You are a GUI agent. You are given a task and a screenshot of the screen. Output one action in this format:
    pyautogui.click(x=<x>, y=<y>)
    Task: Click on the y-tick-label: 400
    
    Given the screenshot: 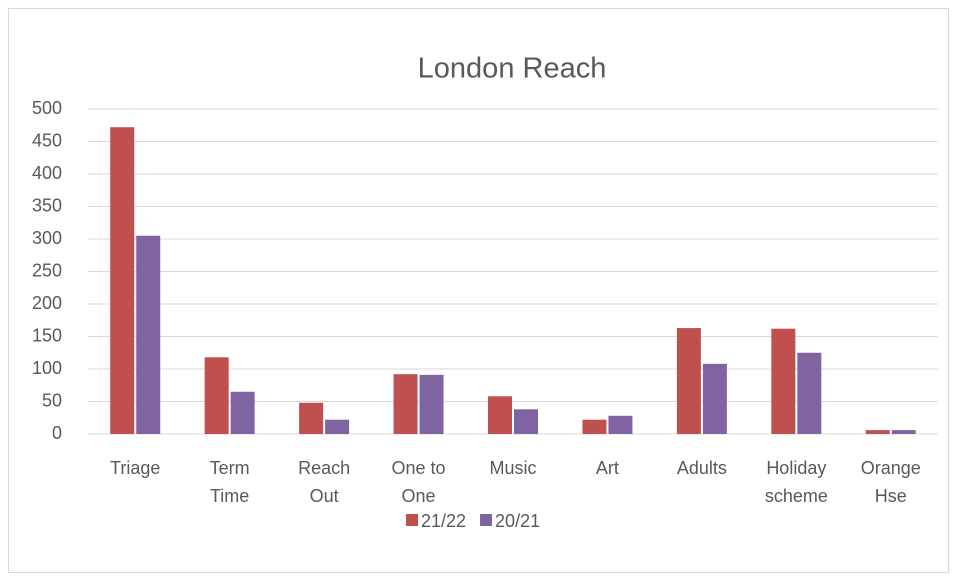 What is the action you would take?
    pyautogui.click(x=47, y=173)
    